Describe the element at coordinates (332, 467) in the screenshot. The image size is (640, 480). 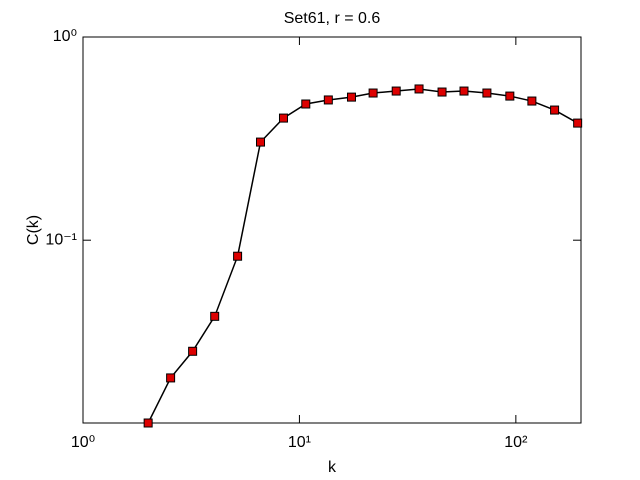
I see `x-axis-label: k` at that location.